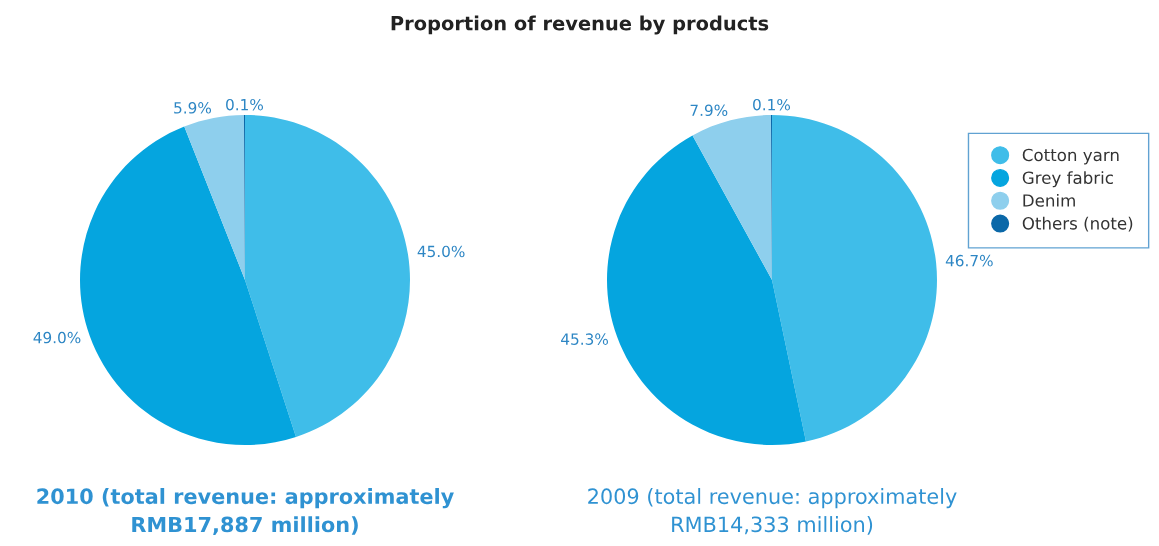 Image resolution: width=1159 pixels, height=546 pixels. I want to click on data-label: 46.7%, so click(969, 260).